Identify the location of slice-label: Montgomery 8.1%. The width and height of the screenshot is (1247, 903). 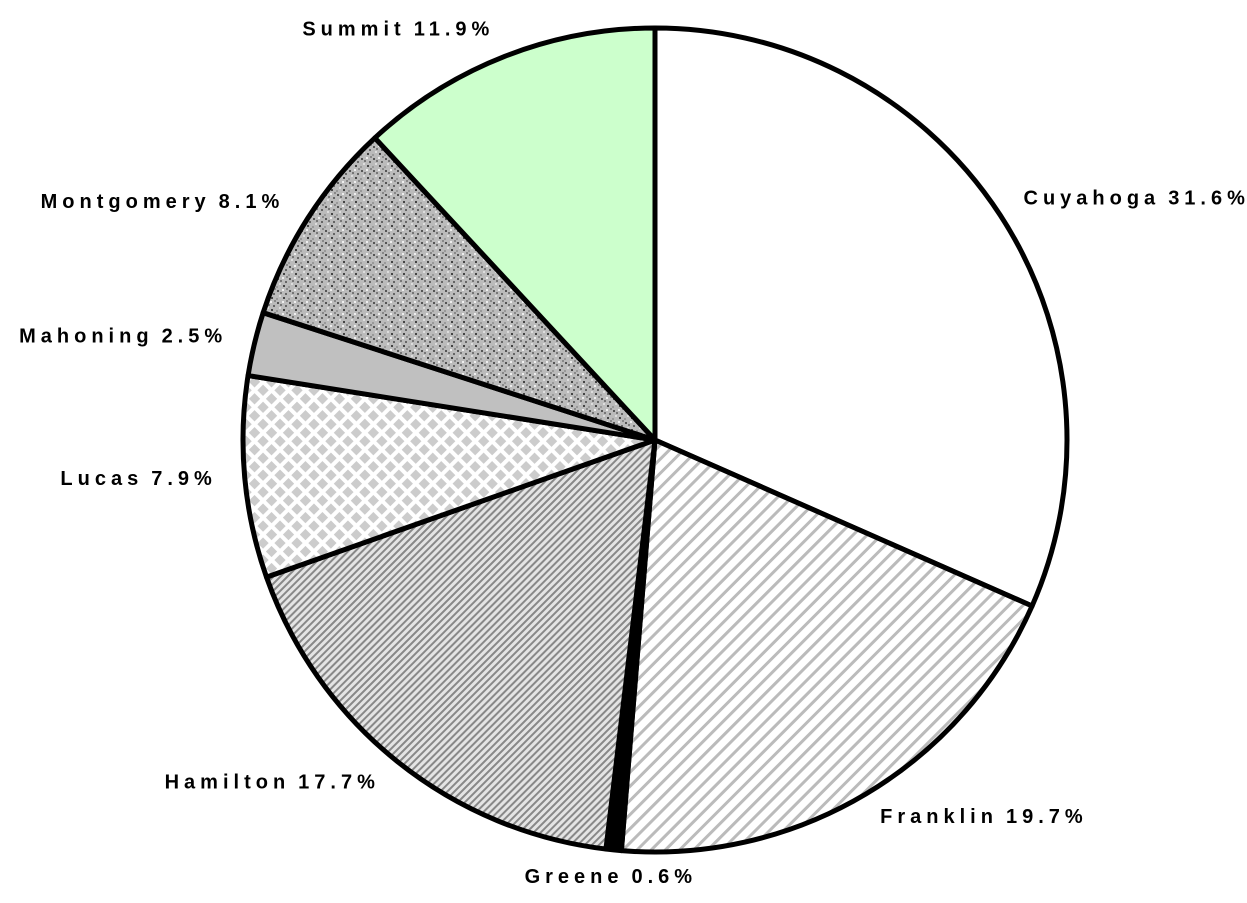
(163, 202).